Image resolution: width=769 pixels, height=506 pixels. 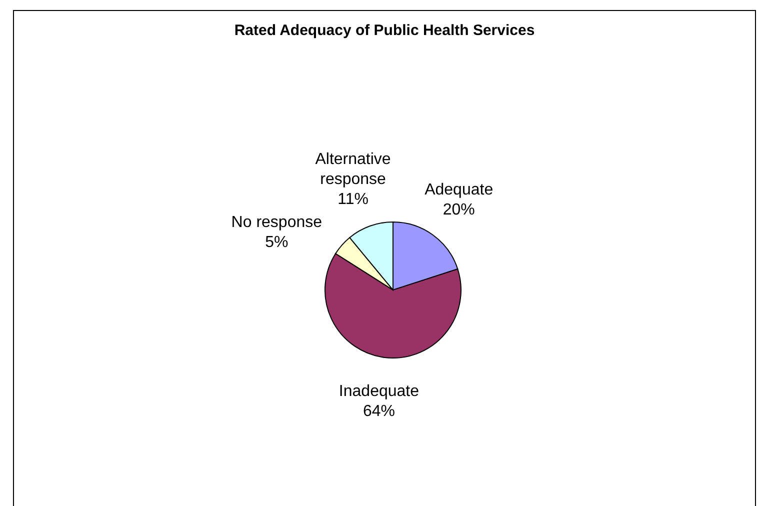 What do you see at coordinates (458, 209) in the screenshot?
I see `data-label: 20%` at bounding box center [458, 209].